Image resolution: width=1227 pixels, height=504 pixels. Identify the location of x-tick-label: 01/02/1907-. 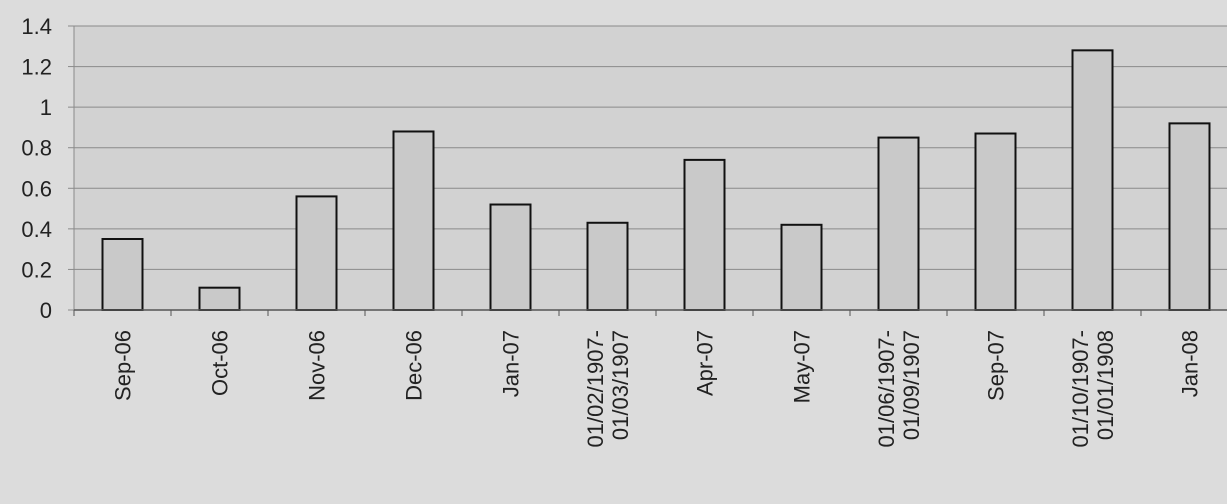
(595, 388).